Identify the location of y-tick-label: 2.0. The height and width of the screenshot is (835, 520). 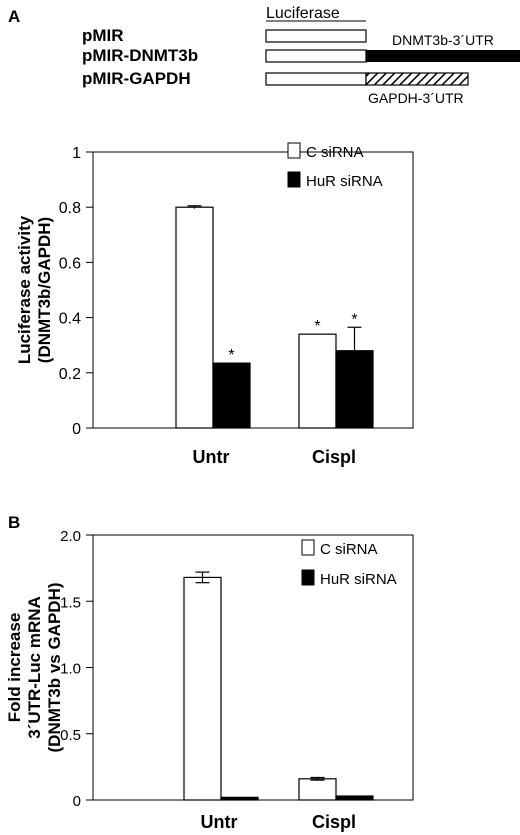
(70, 536).